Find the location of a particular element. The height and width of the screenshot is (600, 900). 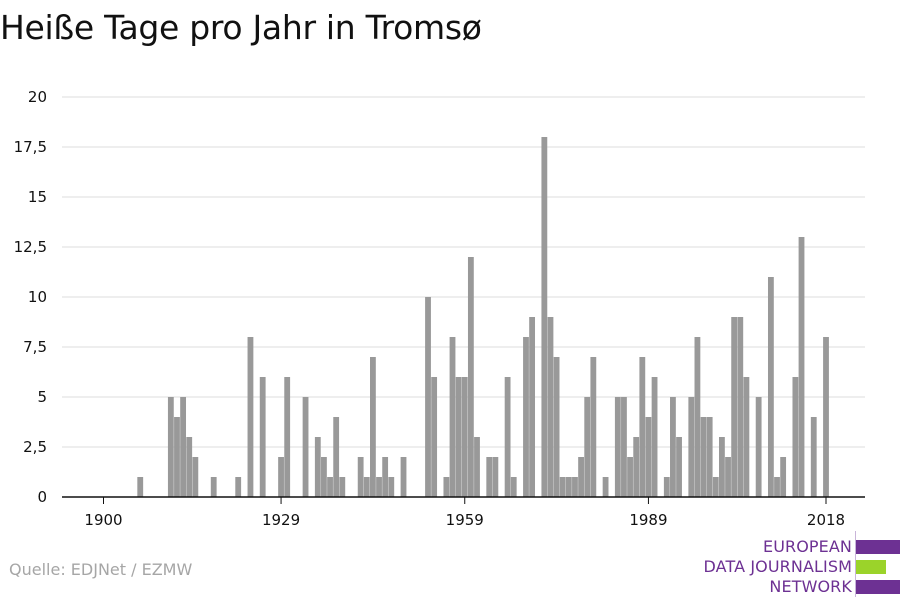

chart-title: Heiße Tage pro Jahr in Tromsø is located at coordinates (241, 27).